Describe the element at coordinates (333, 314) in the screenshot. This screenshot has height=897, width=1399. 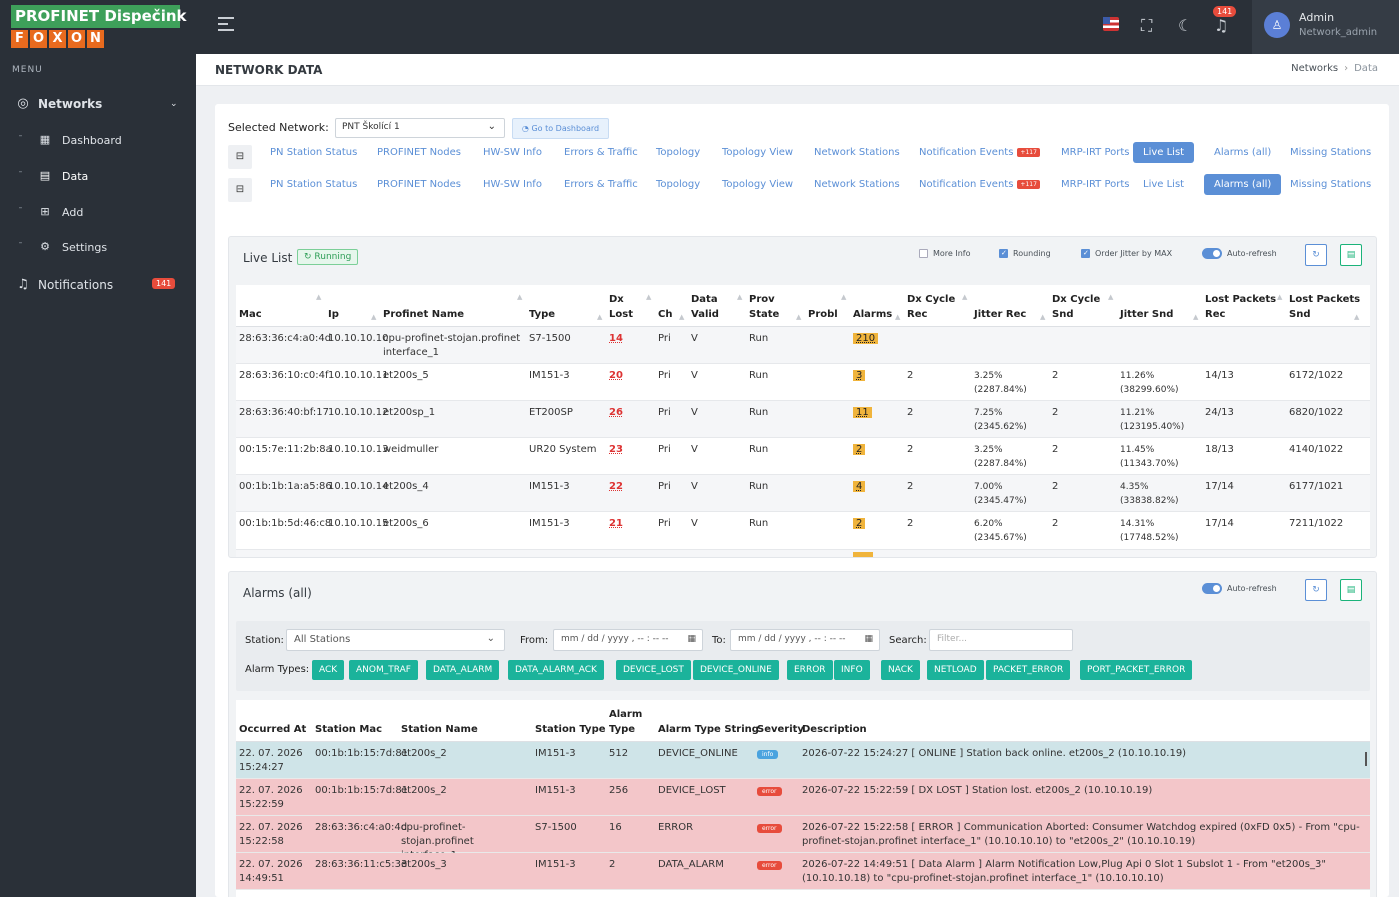
I see `column-header: Ip` at that location.